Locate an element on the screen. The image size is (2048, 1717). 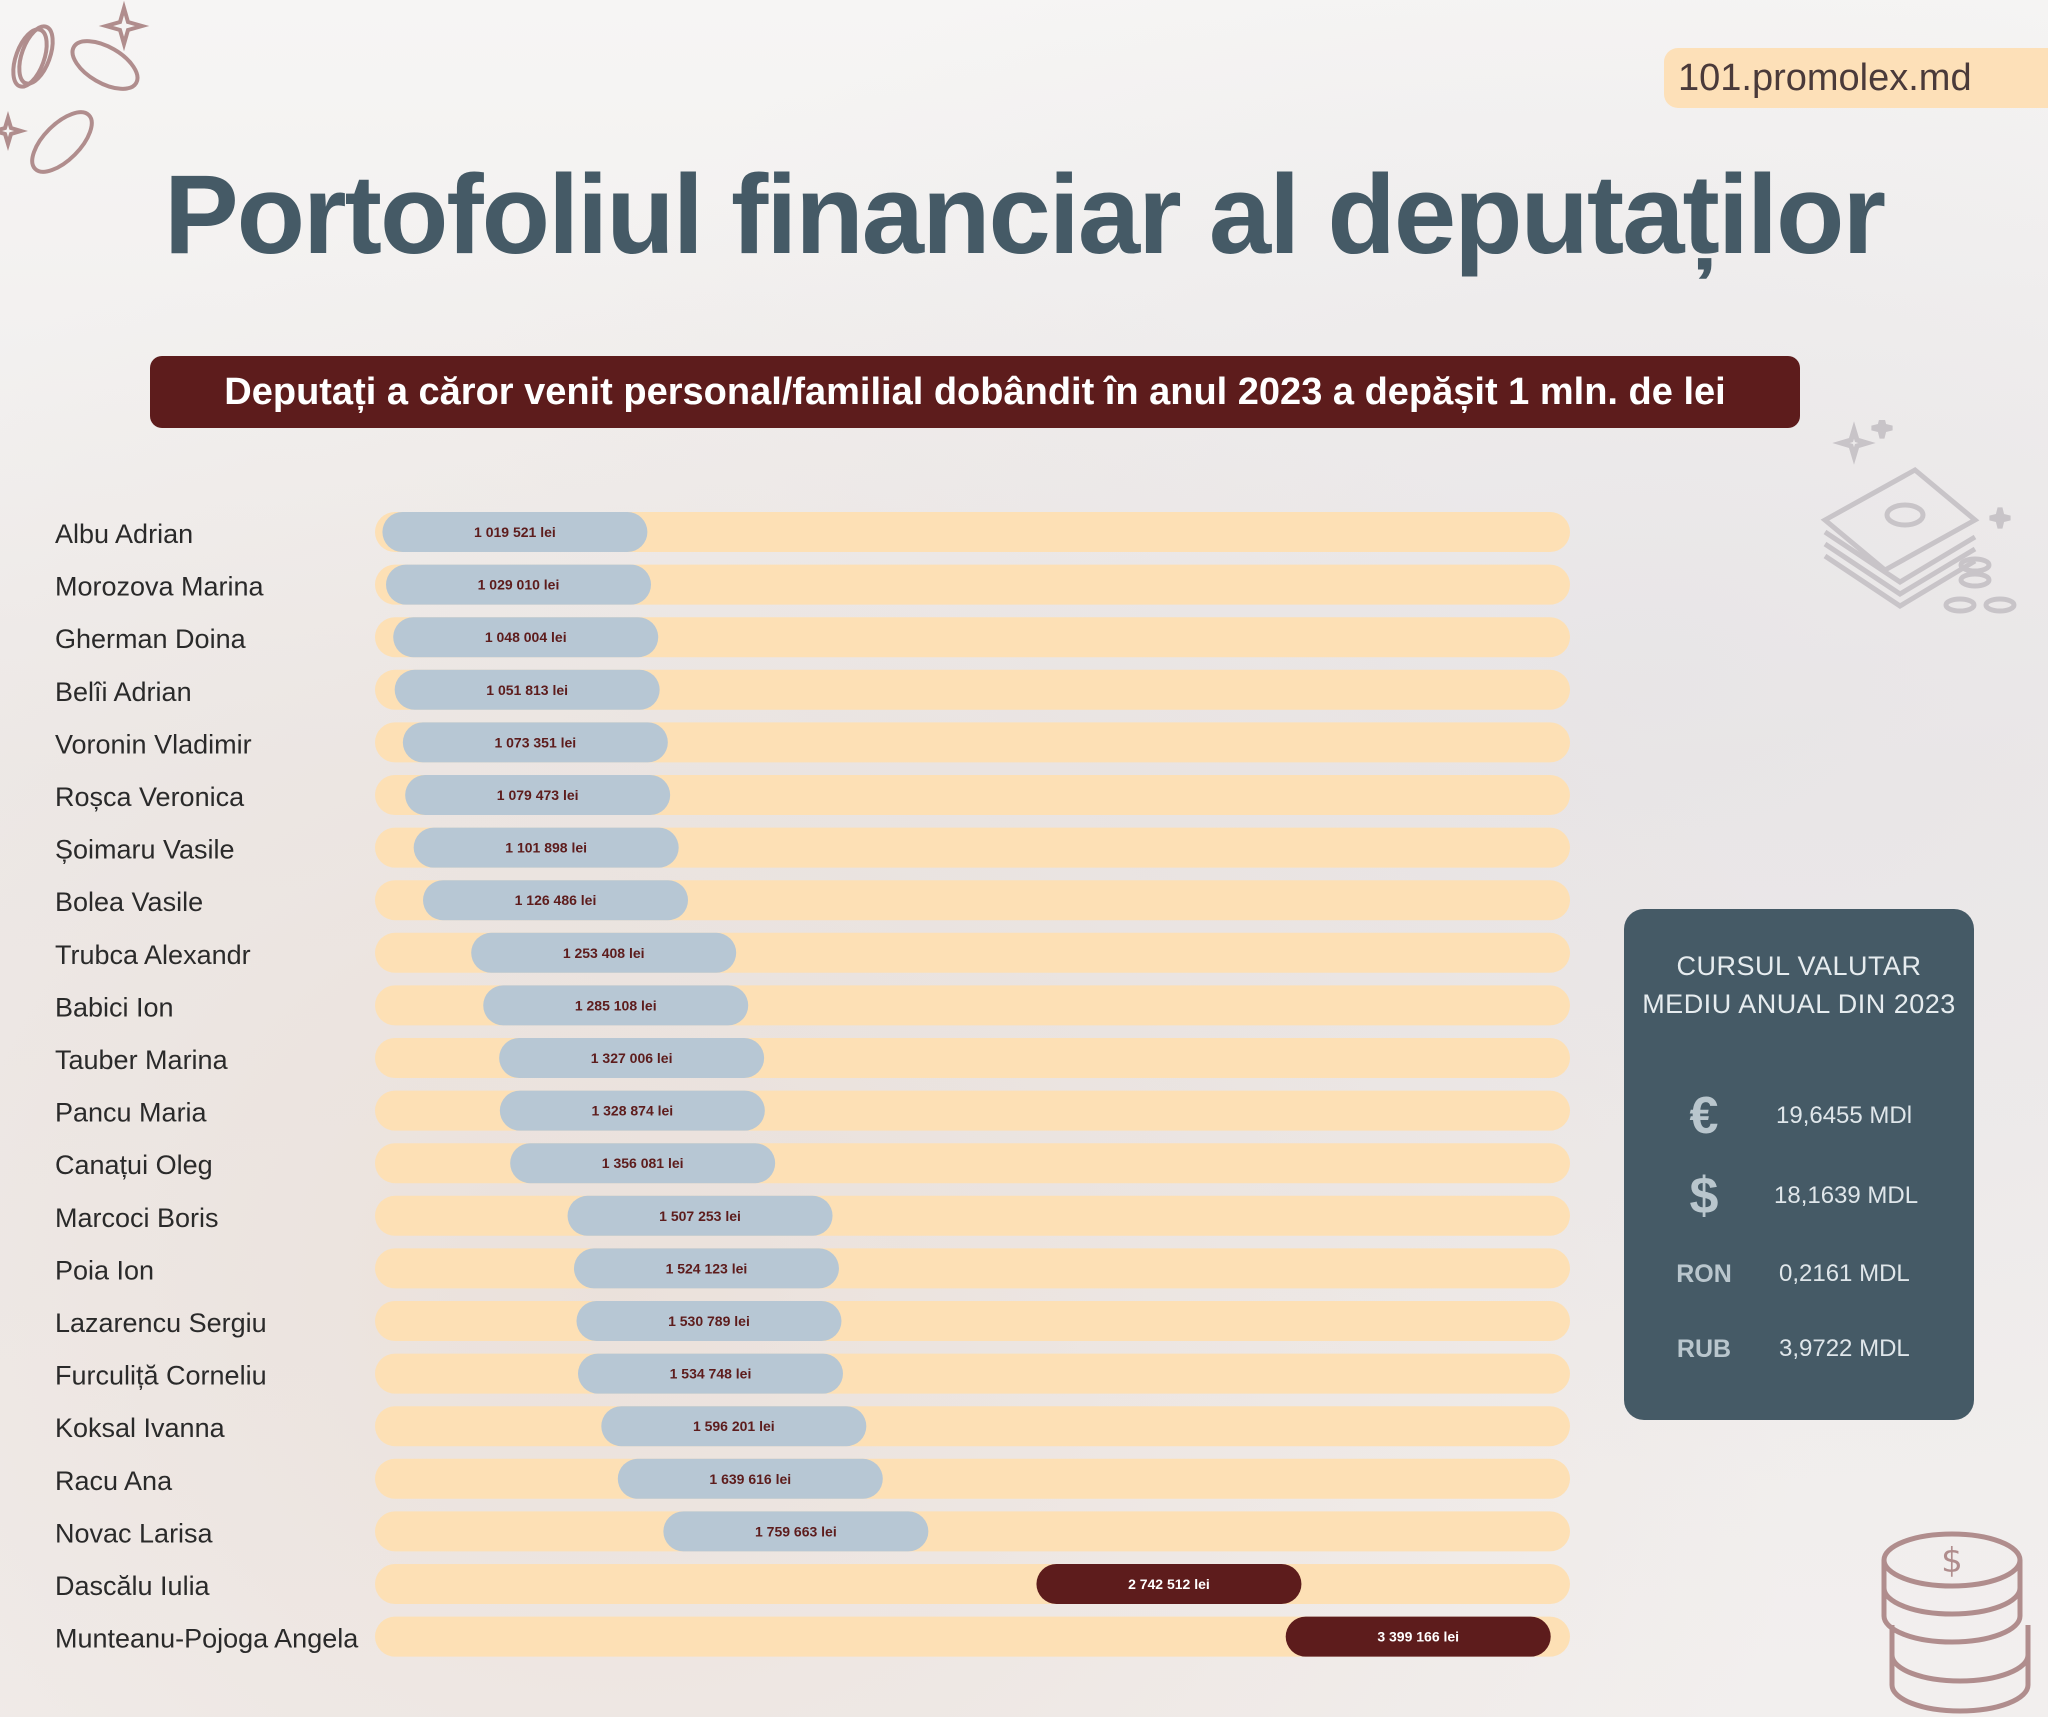
deputy-name-label: Roșca Veronica is located at coordinates (150, 797).